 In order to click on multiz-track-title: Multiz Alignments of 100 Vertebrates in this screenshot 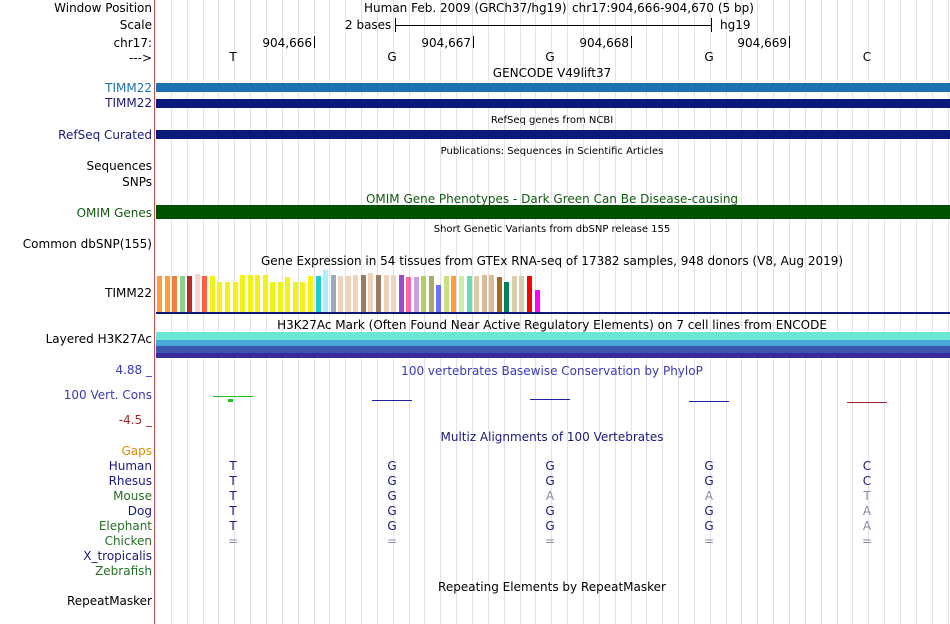, I will do `click(552, 437)`.